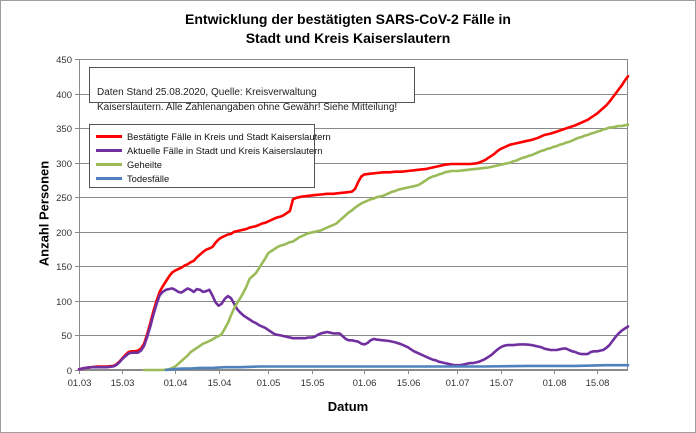 The image size is (696, 433). Describe the element at coordinates (64, 129) in the screenshot. I see `y-tick-label: 350` at that location.